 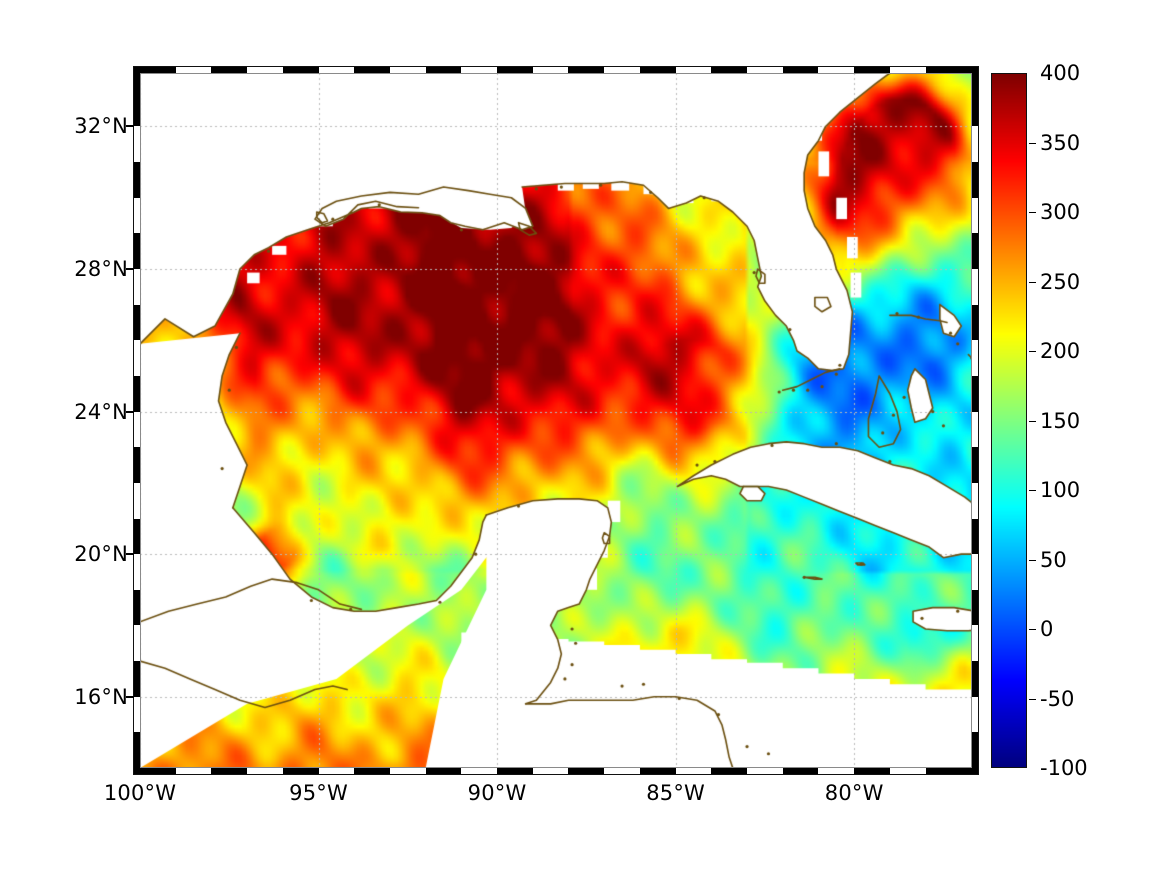 I want to click on latitude-tick-label: 16°N, so click(x=101, y=696).